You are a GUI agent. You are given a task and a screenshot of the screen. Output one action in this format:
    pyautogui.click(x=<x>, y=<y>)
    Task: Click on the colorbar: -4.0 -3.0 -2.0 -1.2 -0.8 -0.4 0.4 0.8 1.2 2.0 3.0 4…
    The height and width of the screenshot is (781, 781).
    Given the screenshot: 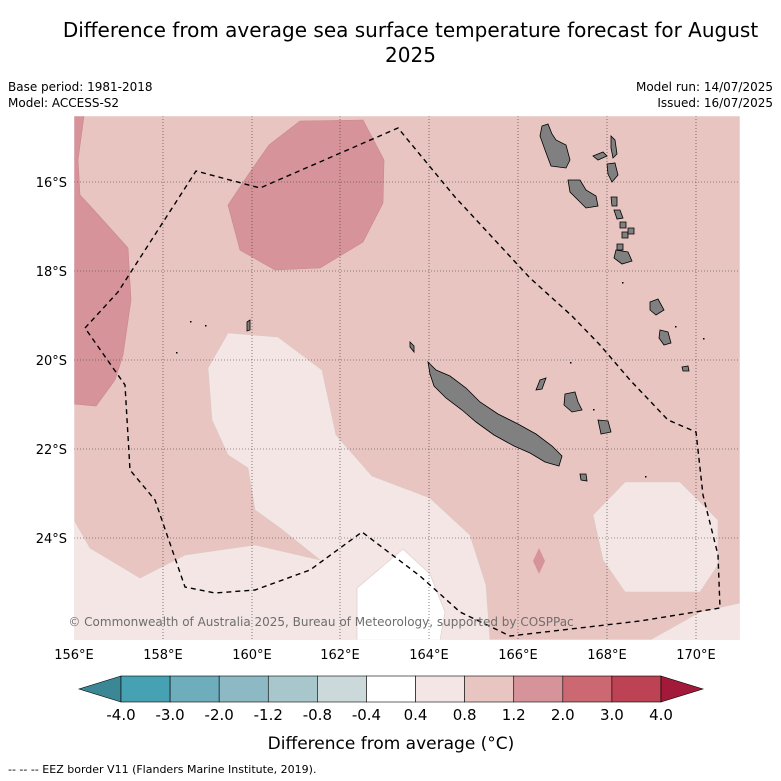 What is the action you would take?
    pyautogui.click(x=391, y=699)
    